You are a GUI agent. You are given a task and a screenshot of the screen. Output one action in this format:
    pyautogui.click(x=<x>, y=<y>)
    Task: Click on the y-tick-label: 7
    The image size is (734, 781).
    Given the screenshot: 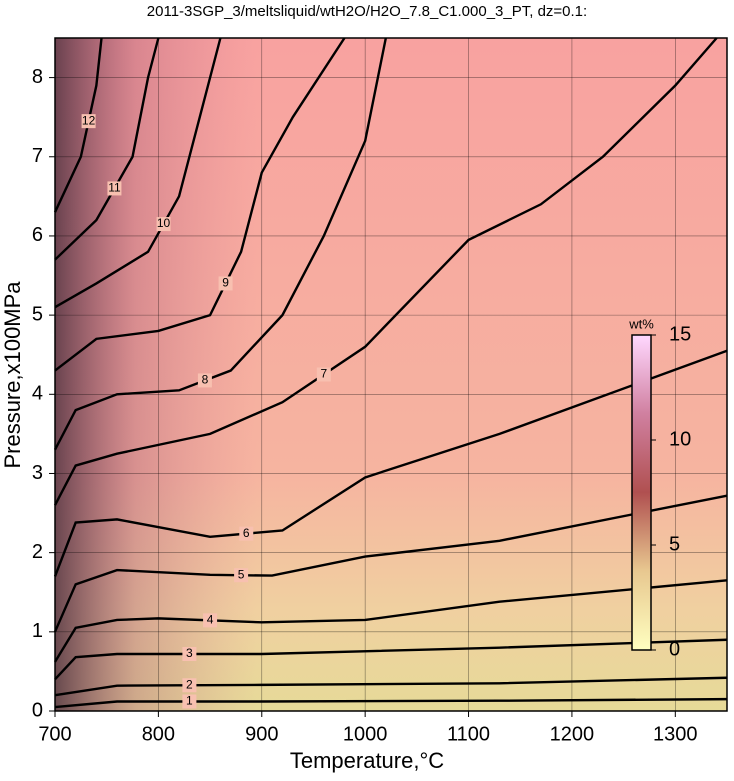 What is the action you would take?
    pyautogui.click(x=37, y=156)
    